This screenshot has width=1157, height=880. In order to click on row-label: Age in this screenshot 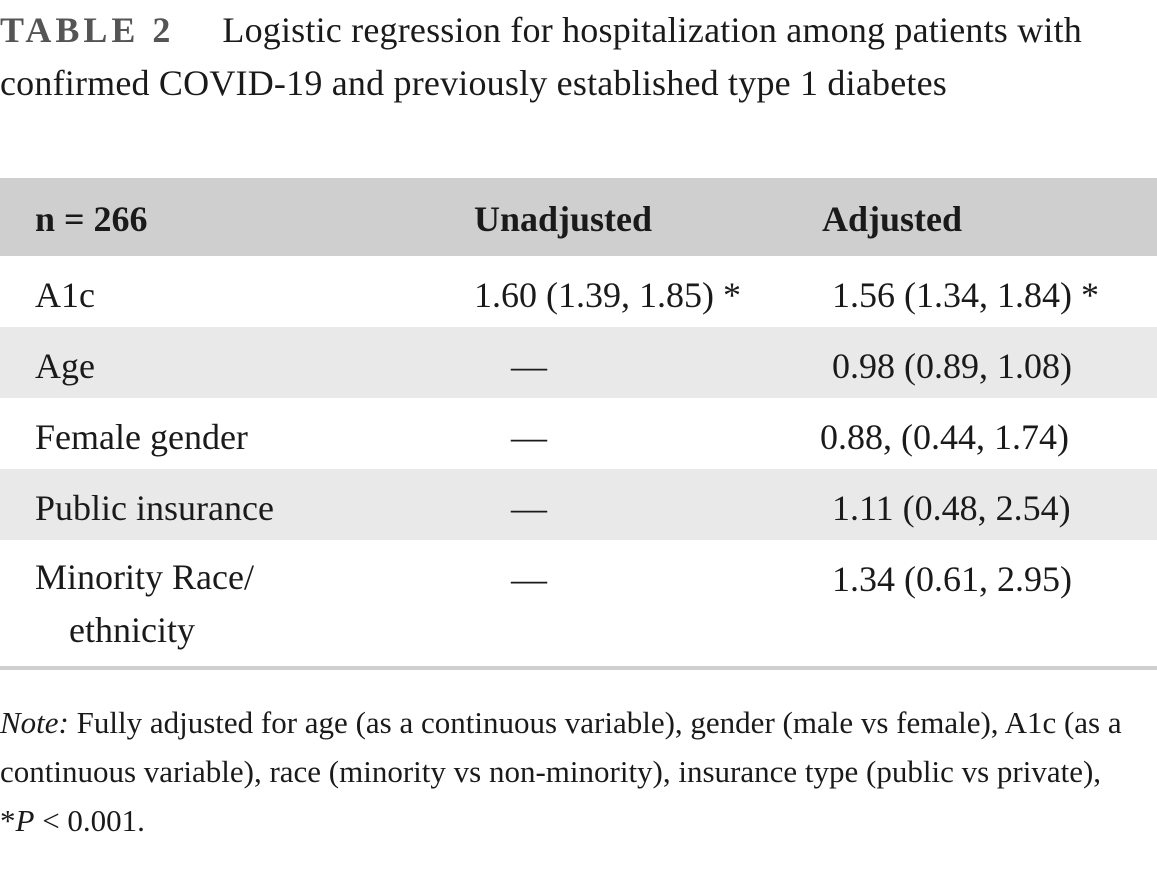, I will do `click(65, 366)`.